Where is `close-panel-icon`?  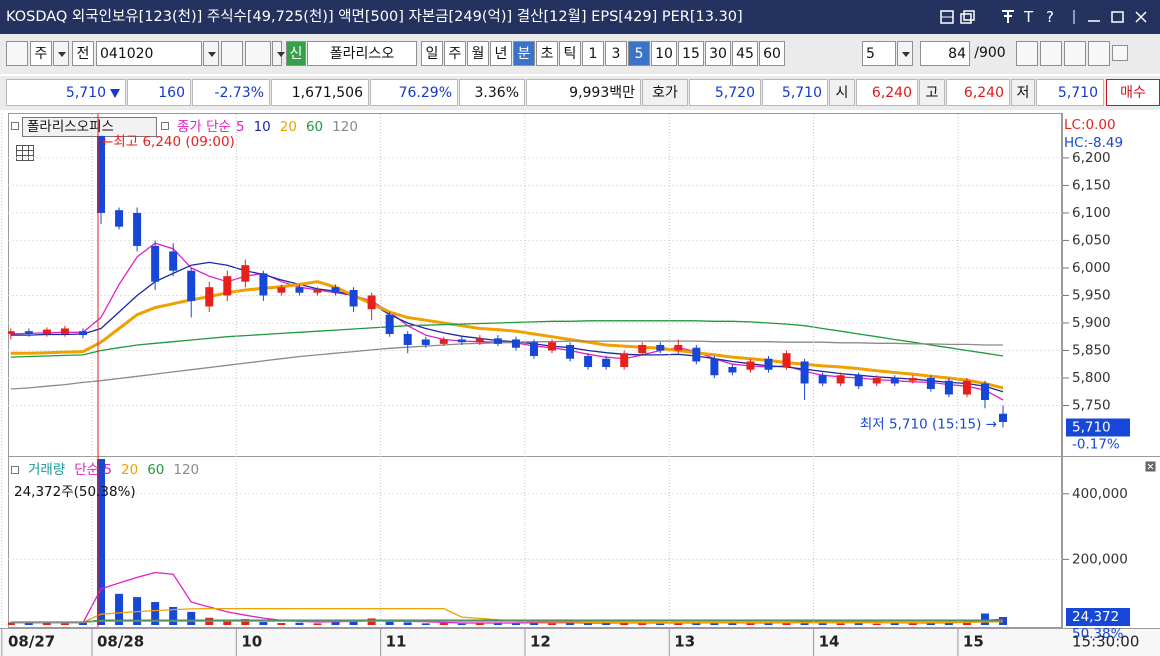 close-panel-icon is located at coordinates (1150, 466).